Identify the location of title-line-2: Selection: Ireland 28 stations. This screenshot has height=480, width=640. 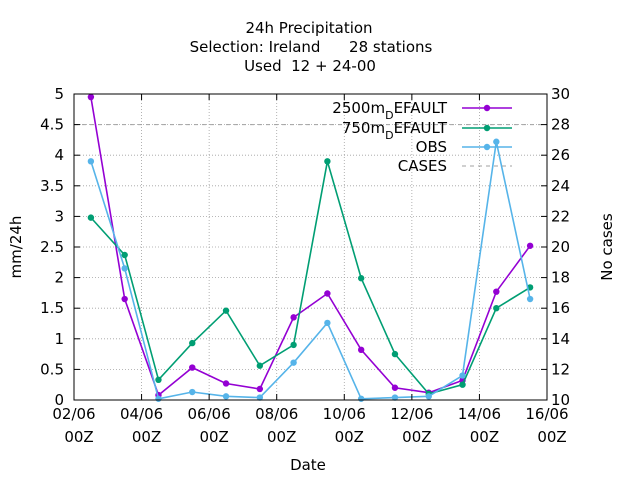
(311, 47).